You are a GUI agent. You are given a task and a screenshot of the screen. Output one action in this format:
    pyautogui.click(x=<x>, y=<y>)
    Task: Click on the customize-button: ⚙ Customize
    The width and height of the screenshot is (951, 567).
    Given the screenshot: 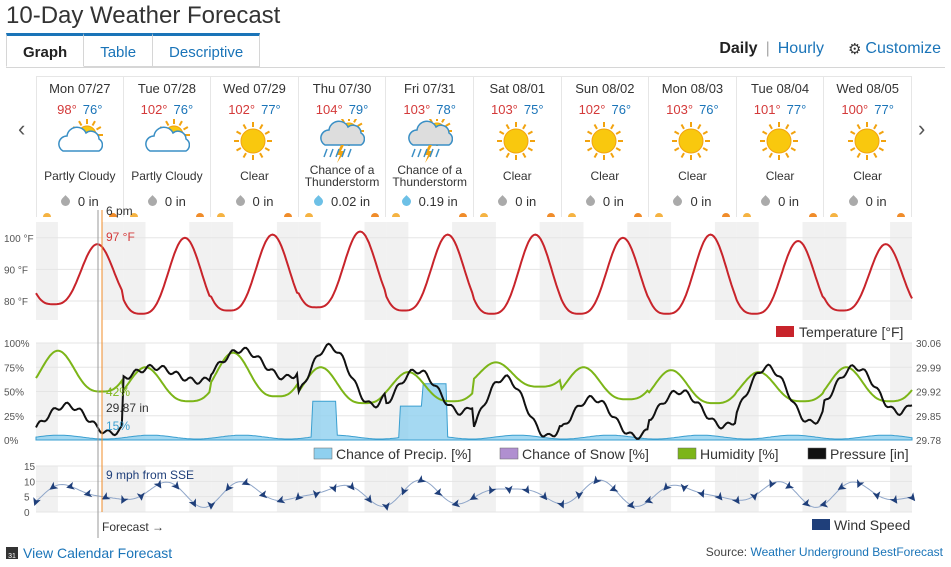 What is the action you would take?
    pyautogui.click(x=894, y=49)
    